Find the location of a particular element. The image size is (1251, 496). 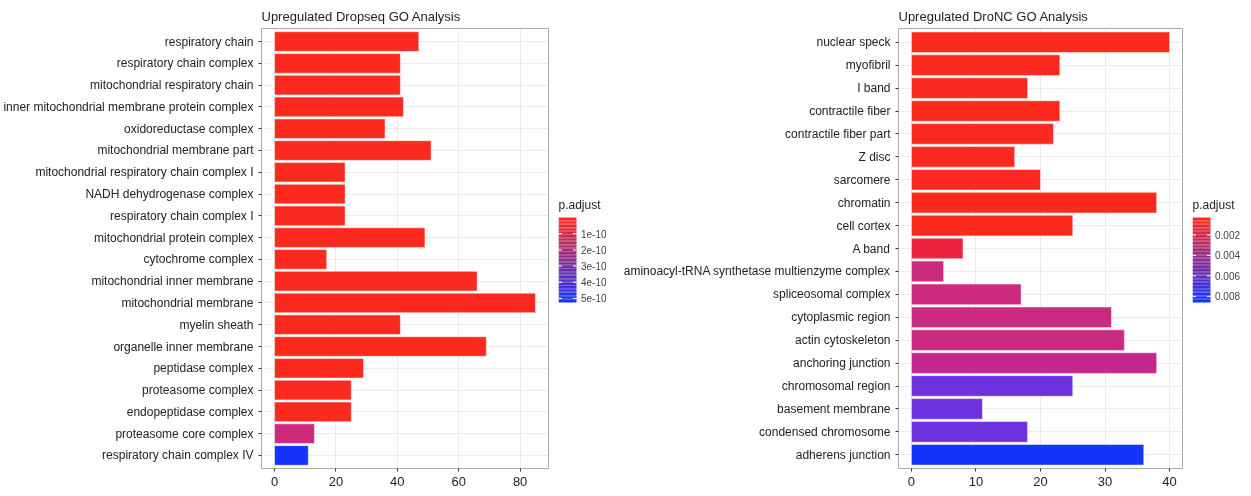

y-tick-label: nuclear speck is located at coordinates (854, 42).